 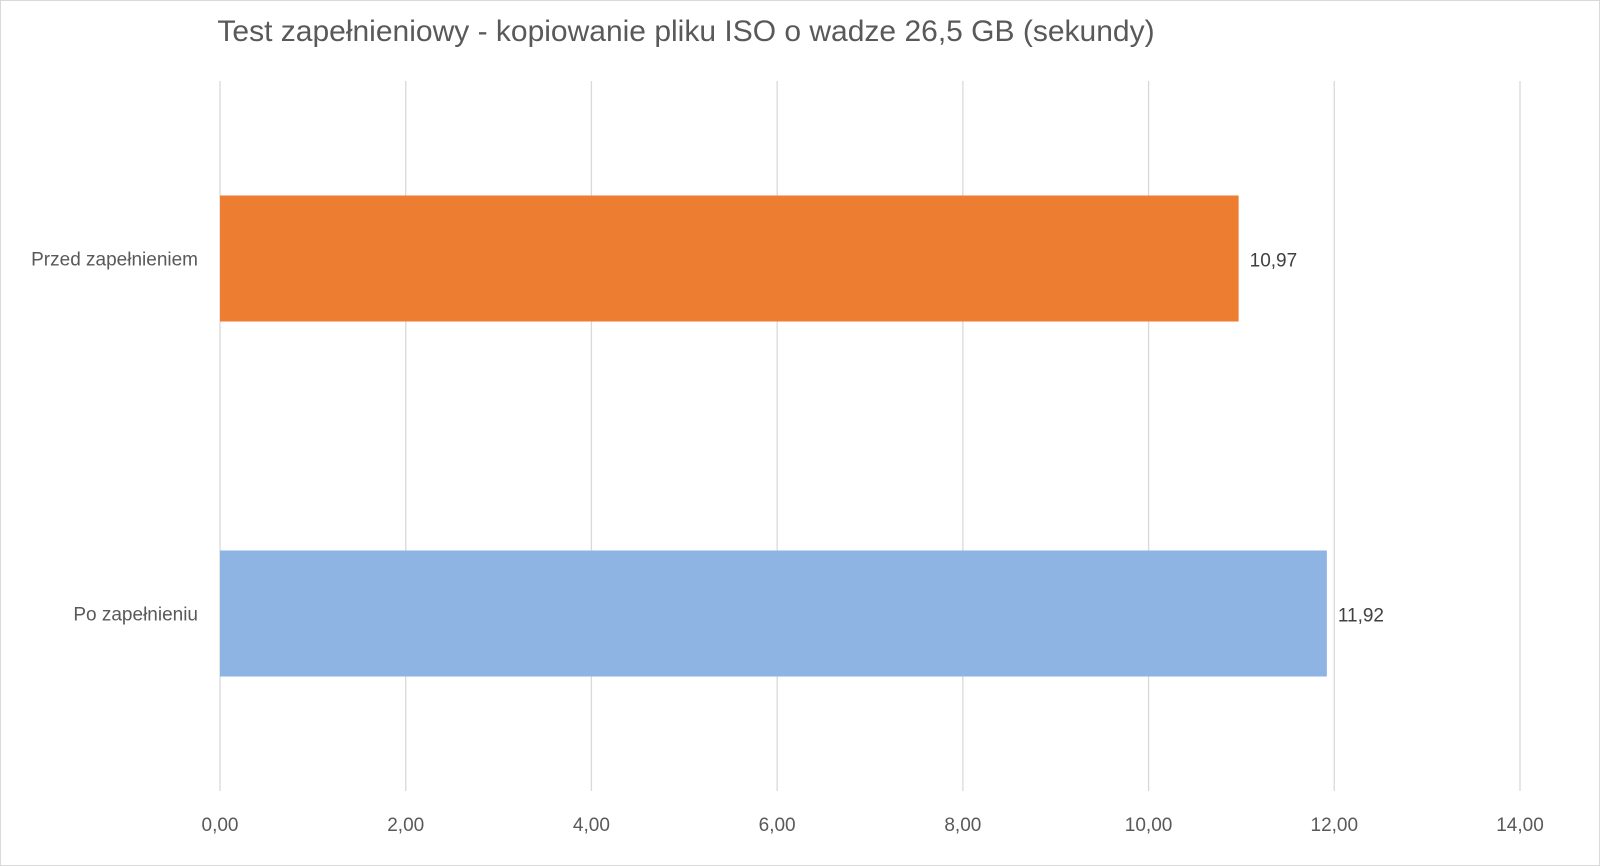 I want to click on x-tick-label: 8,00, so click(x=962, y=825).